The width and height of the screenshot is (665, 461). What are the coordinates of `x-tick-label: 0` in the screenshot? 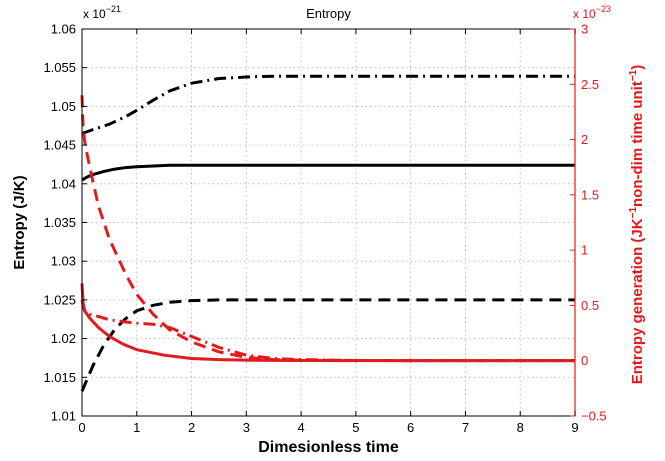 It's located at (81, 427).